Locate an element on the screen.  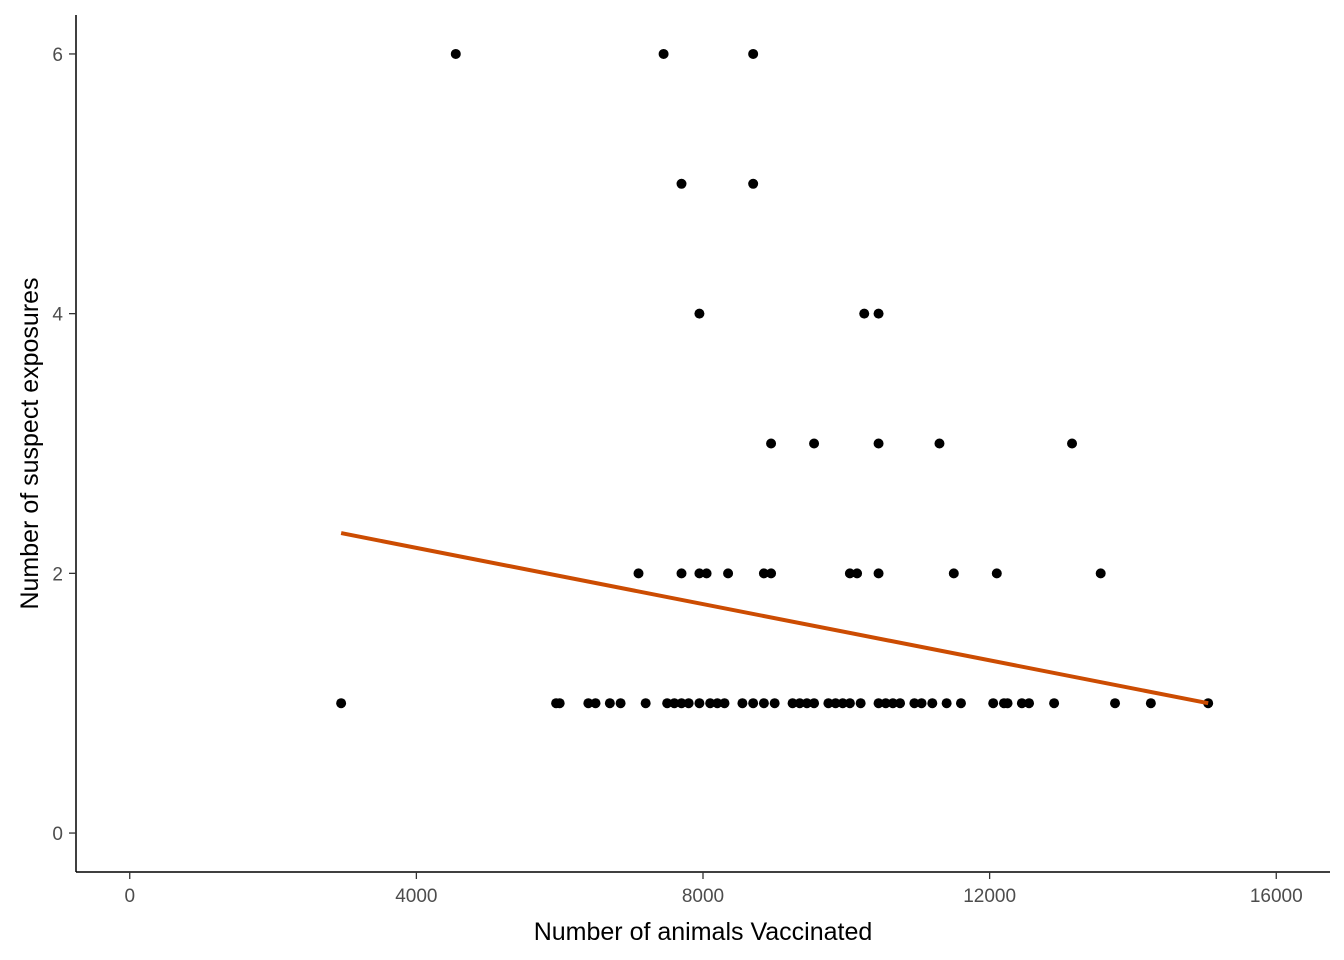
trend-line-layer is located at coordinates (774, 618).